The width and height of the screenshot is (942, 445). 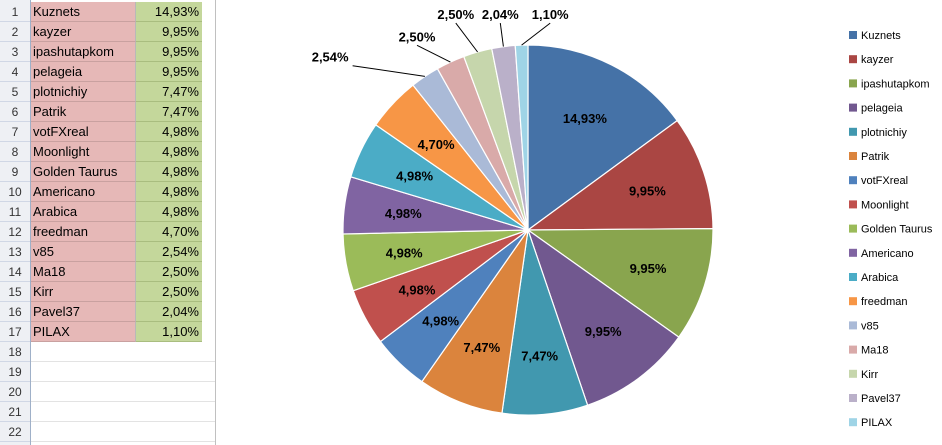 What do you see at coordinates (15, 192) in the screenshot?
I see `row-number: 10` at bounding box center [15, 192].